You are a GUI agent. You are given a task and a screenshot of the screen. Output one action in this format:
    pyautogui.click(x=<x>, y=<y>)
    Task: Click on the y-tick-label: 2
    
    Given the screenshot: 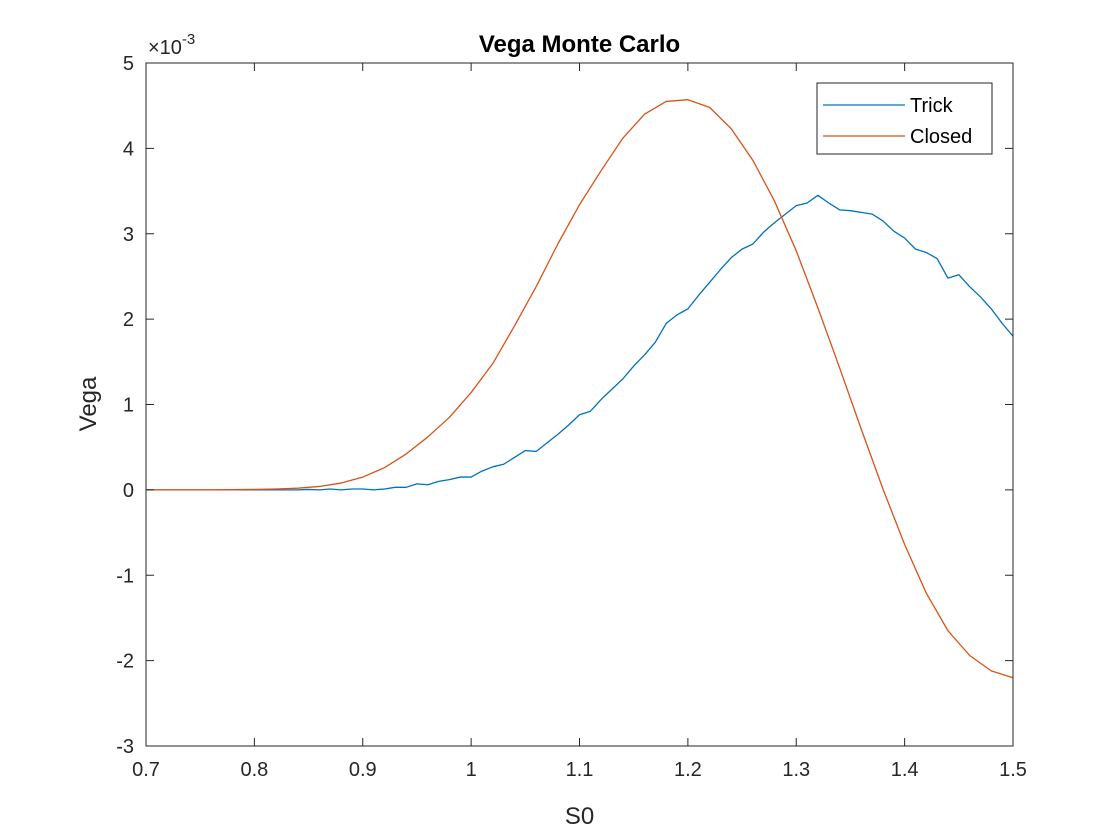 What is the action you would take?
    pyautogui.click(x=128, y=320)
    